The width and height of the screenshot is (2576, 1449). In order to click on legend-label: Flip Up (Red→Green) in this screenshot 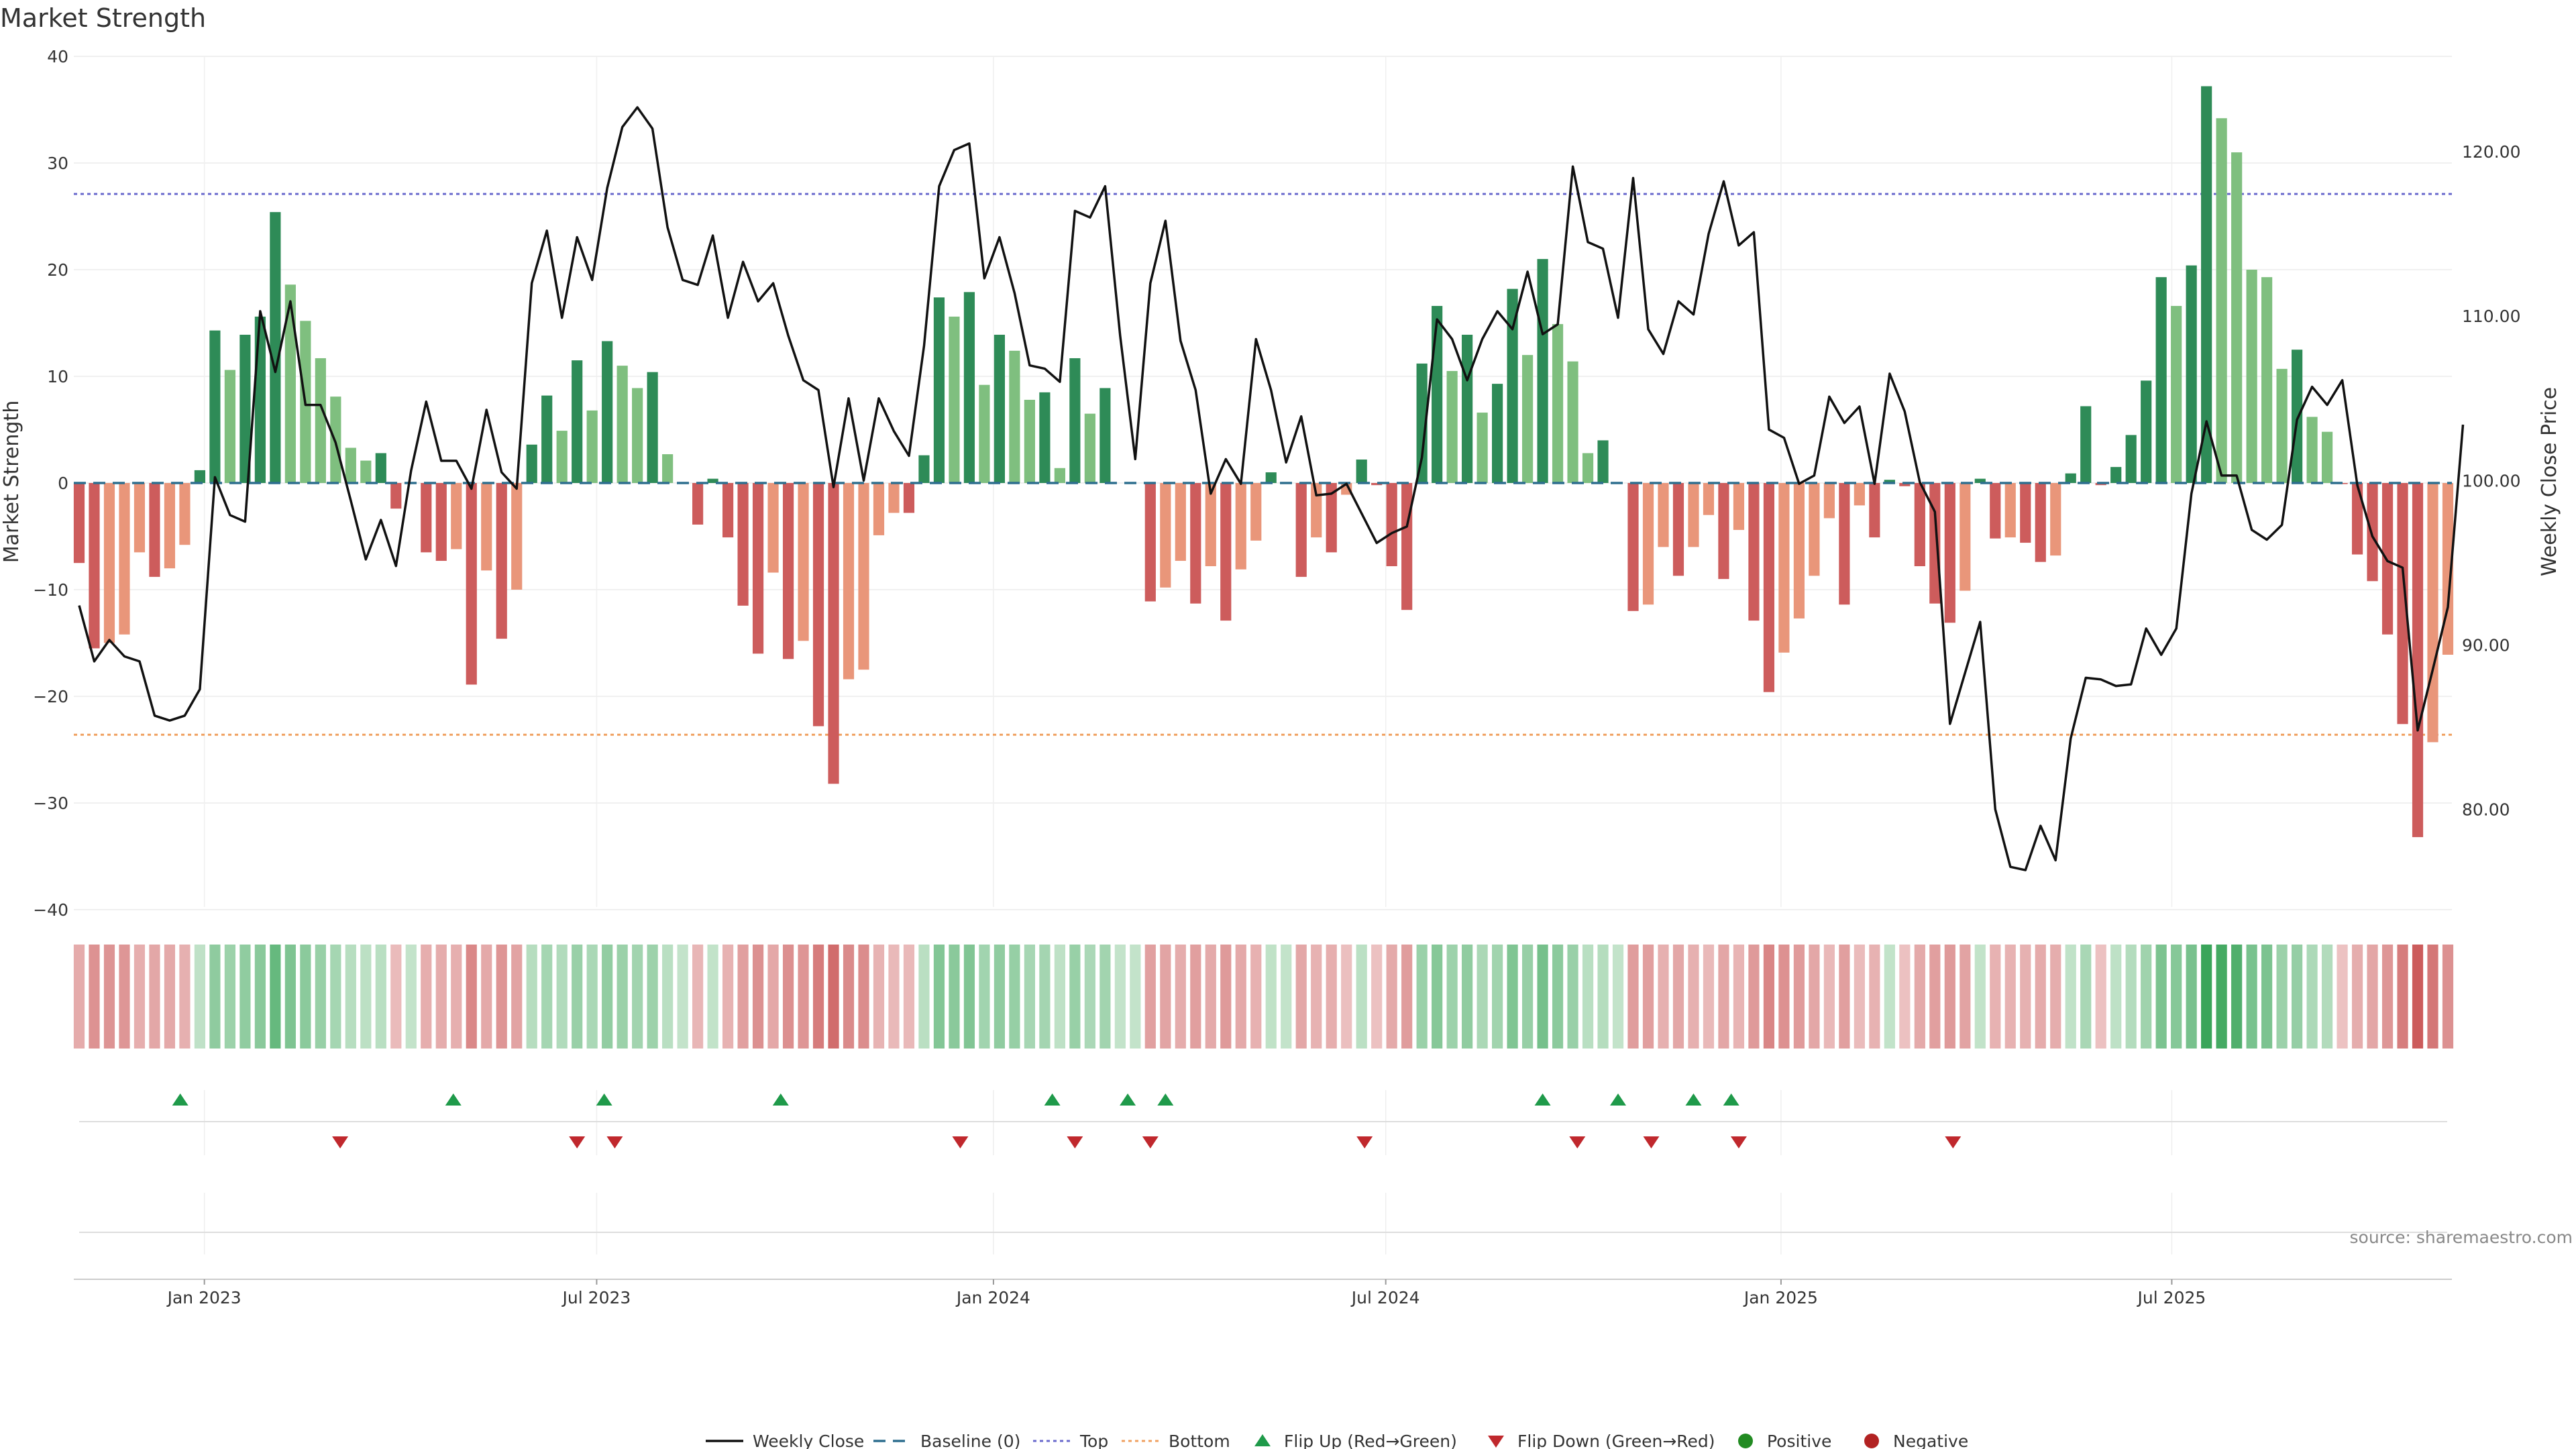, I will do `click(1370, 1440)`.